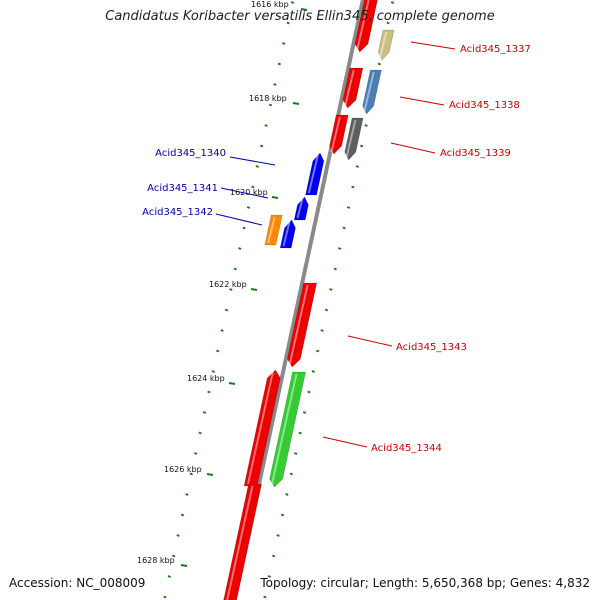 The height and width of the screenshot is (600, 600). I want to click on kbp-label: 1618 kbp, so click(268, 98).